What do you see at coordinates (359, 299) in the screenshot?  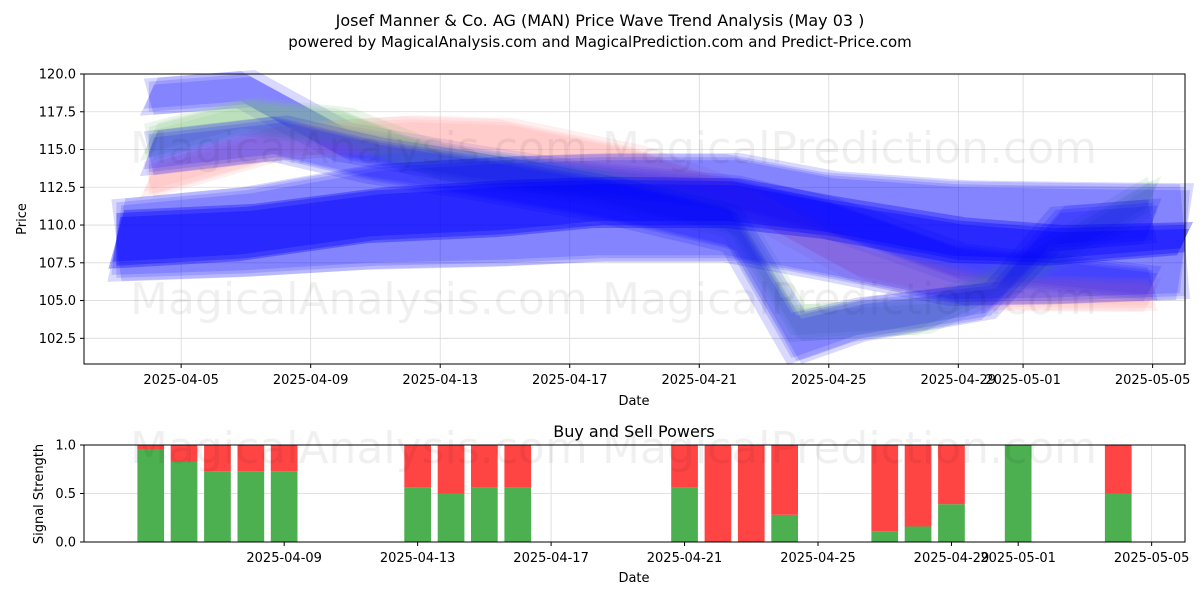 I see `watermark-analysis-bottom: MagicalAnalysis.com` at bounding box center [359, 299].